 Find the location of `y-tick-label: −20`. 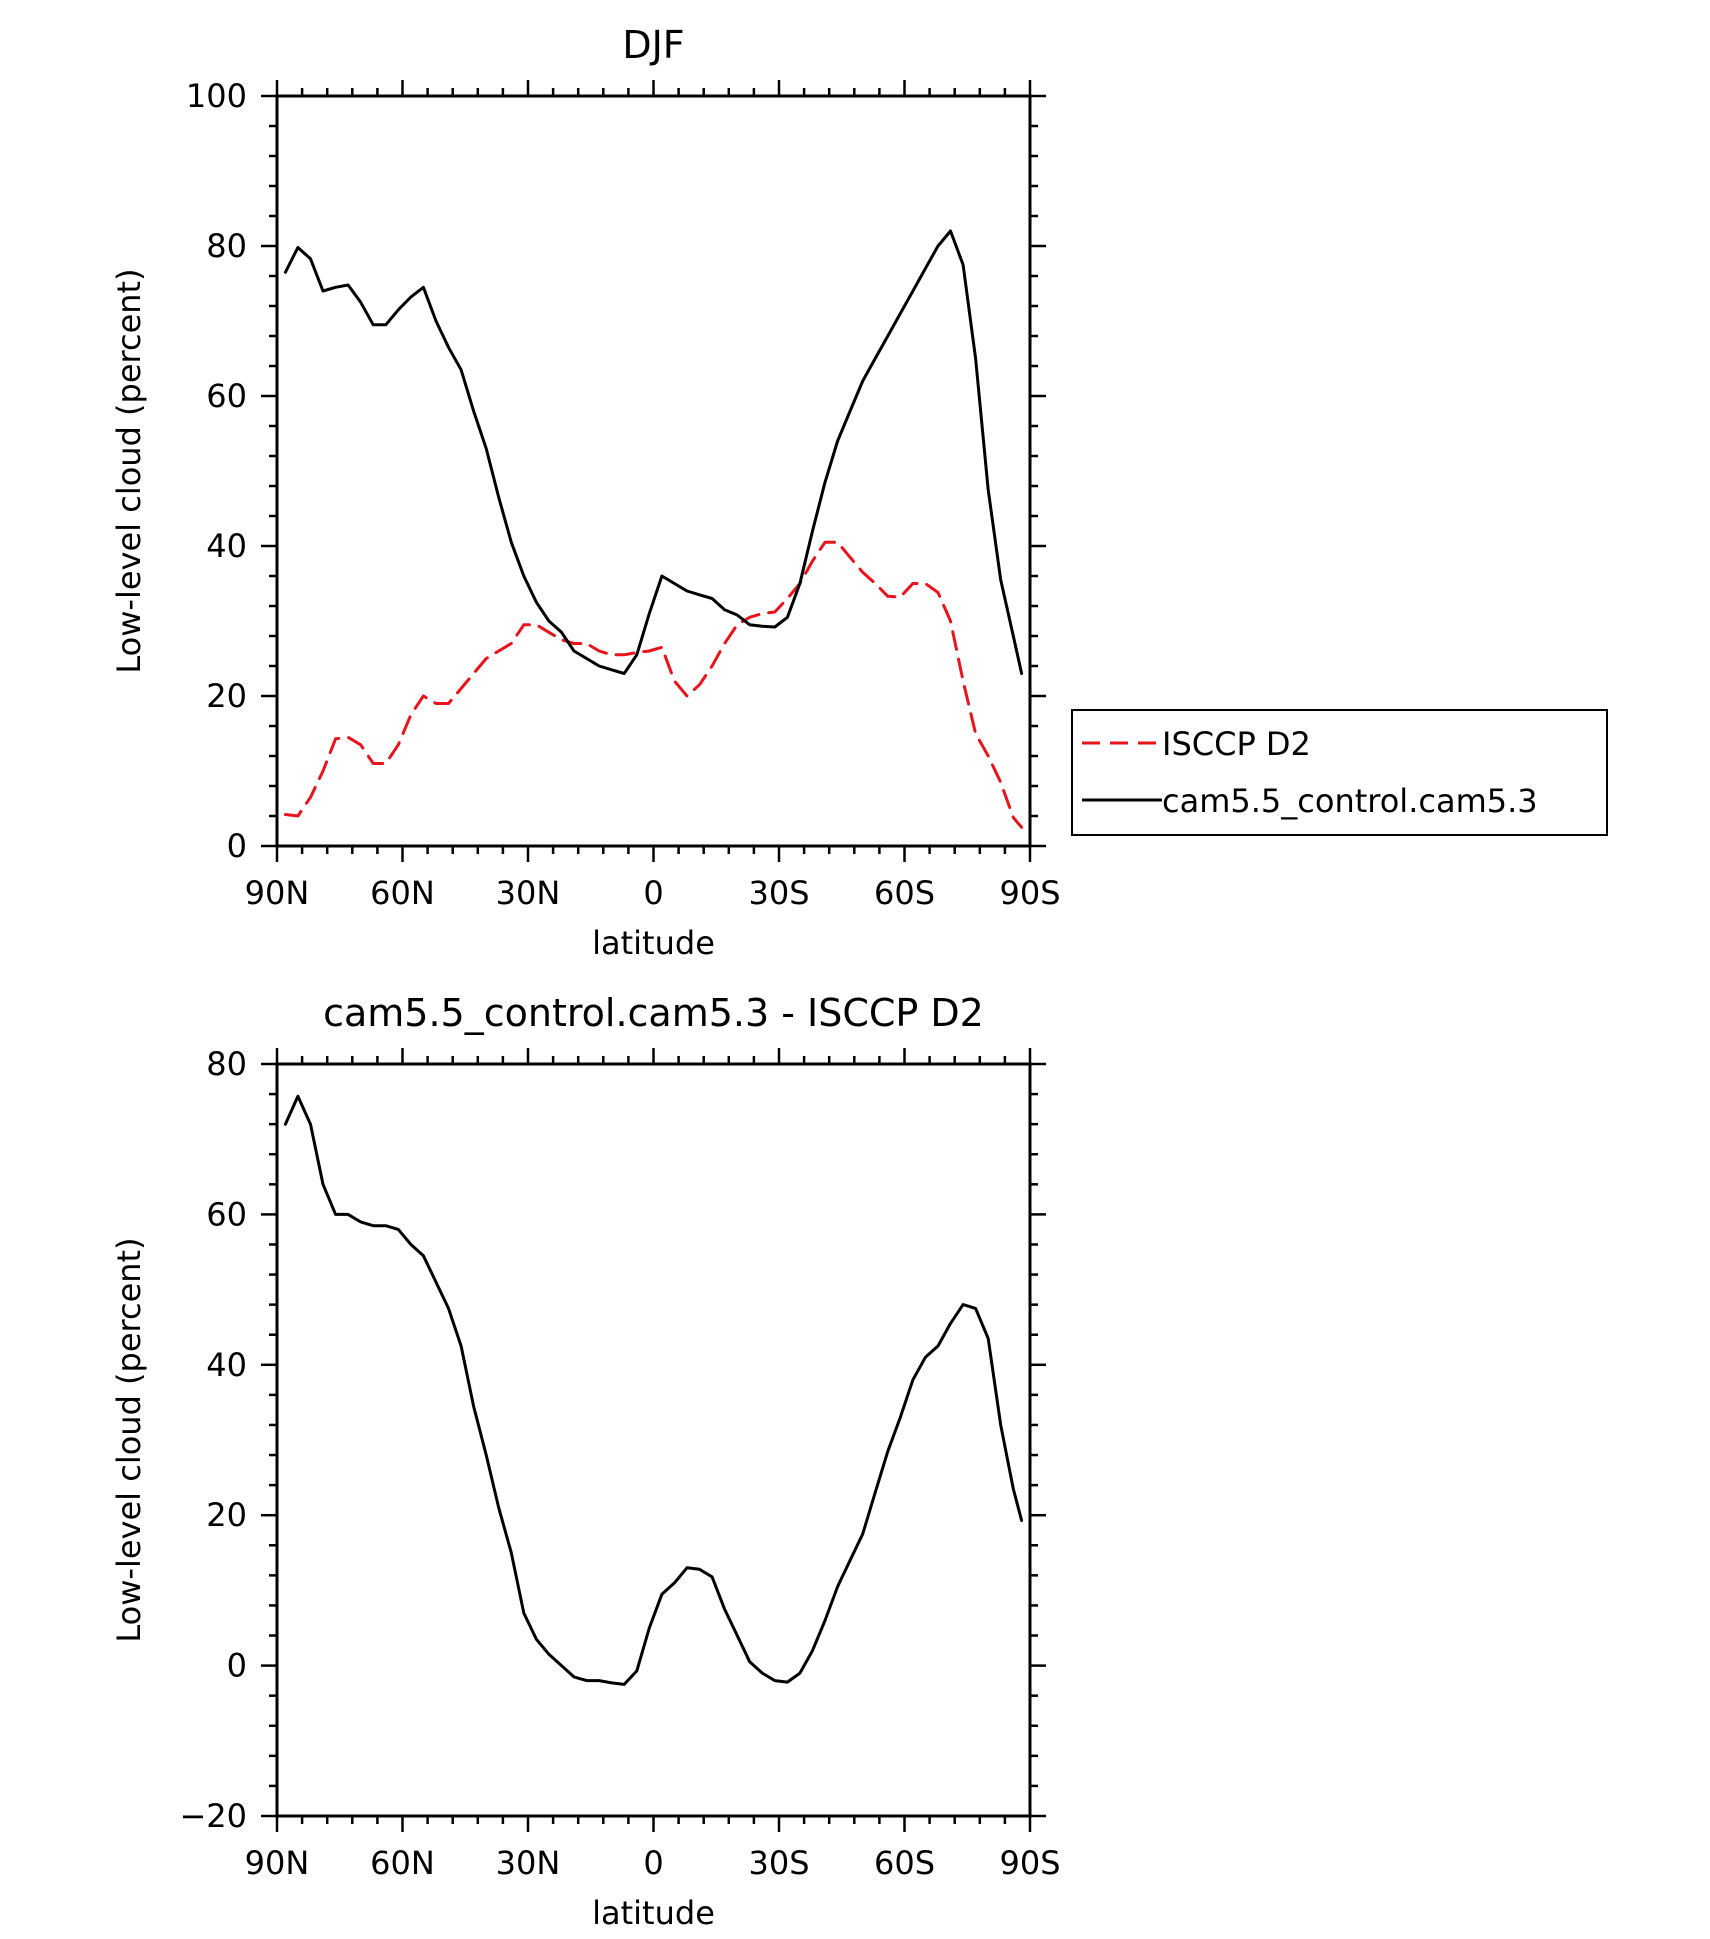

y-tick-label: −20 is located at coordinates (213, 1816).